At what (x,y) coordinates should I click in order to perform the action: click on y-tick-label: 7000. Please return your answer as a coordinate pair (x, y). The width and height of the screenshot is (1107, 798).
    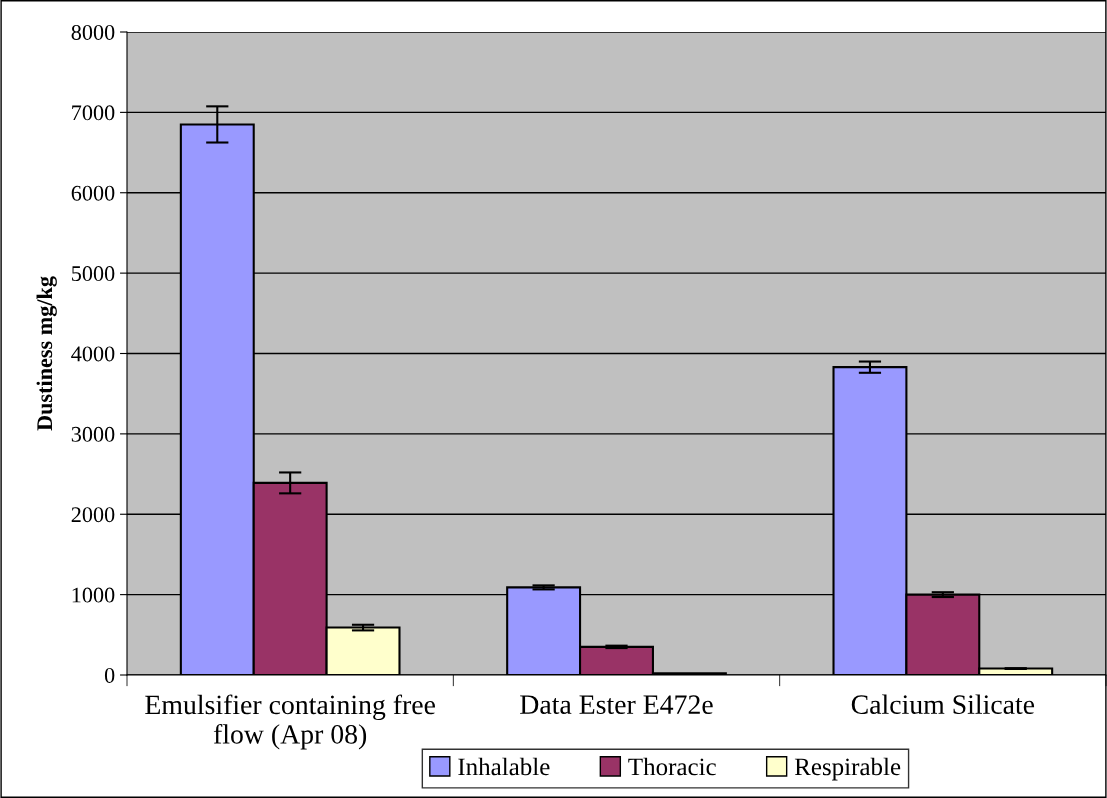
    Looking at the image, I should click on (93, 113).